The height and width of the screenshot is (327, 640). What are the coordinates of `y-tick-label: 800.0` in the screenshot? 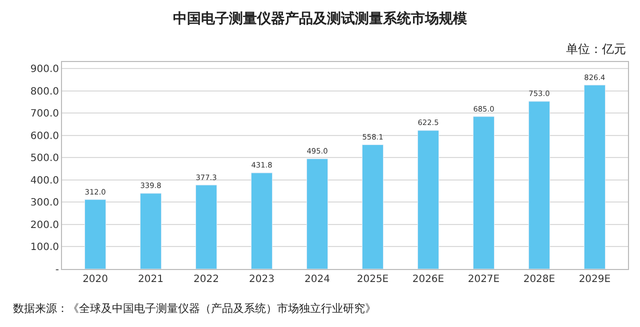 It's located at (44, 92).